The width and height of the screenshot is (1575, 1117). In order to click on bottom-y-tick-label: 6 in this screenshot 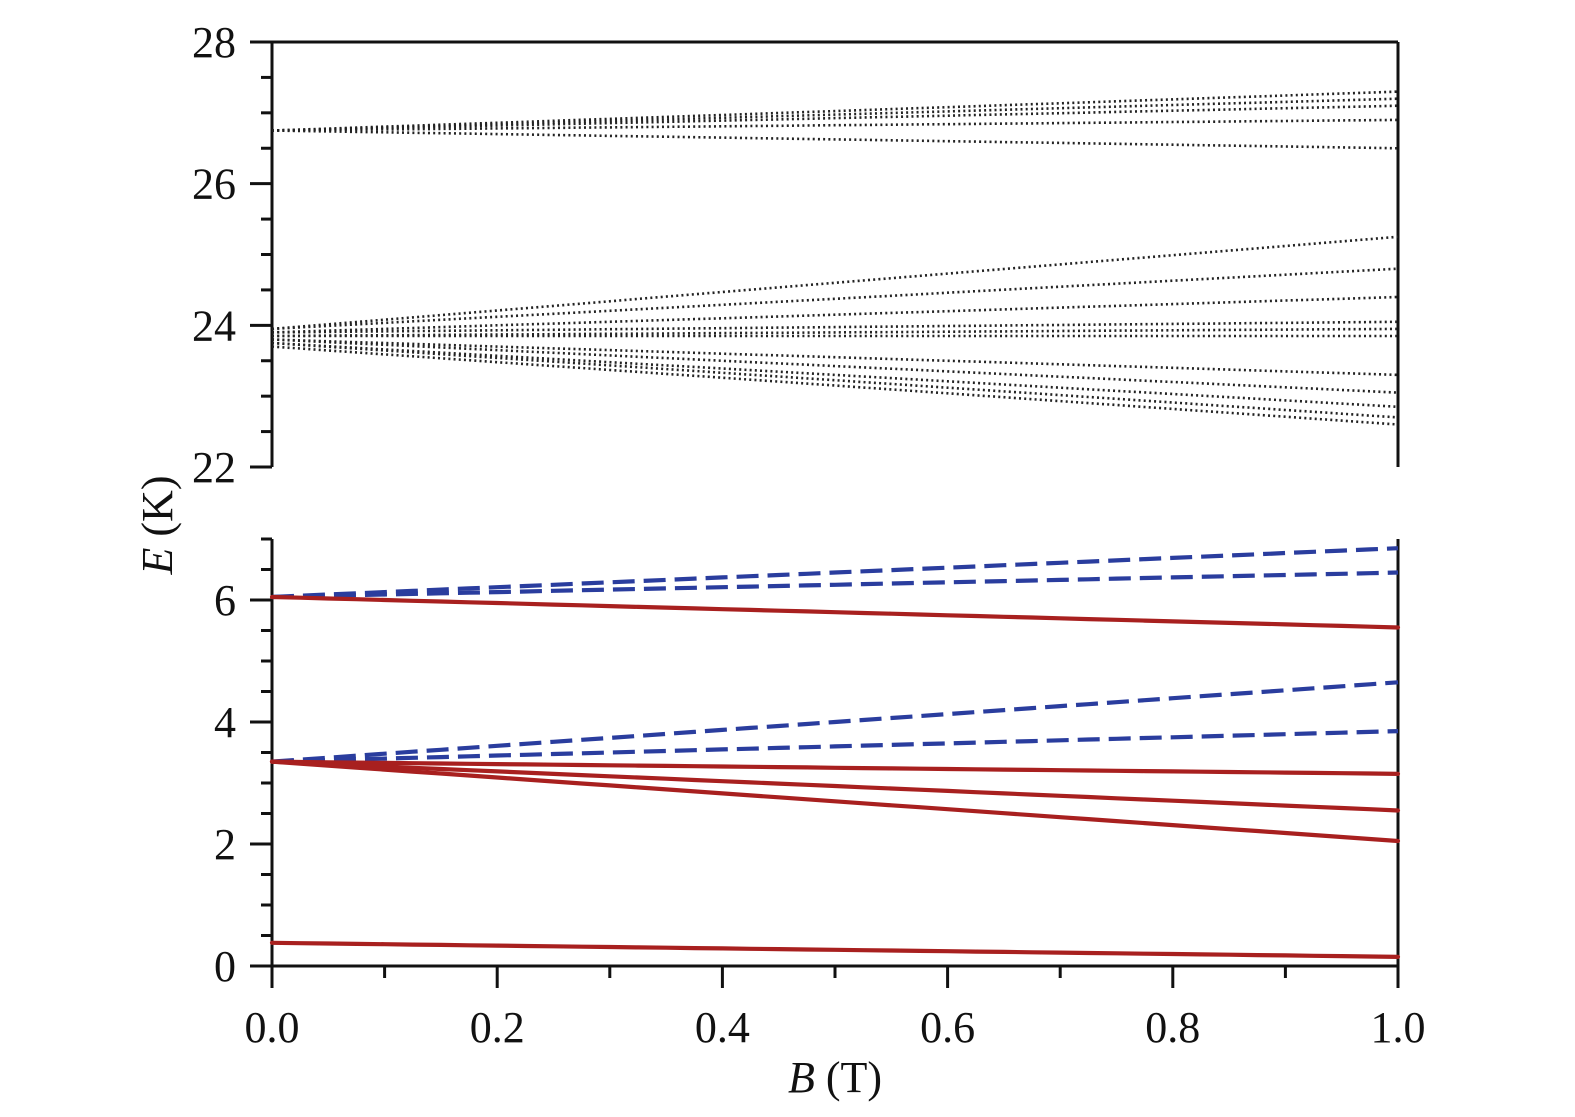, I will do `click(225, 600)`.